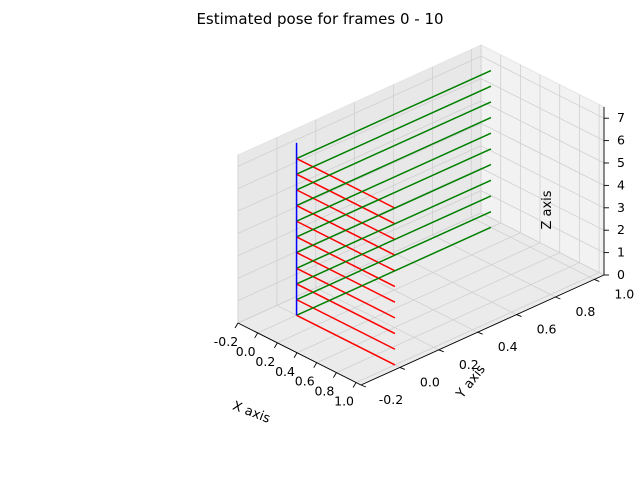  I want to click on y-tick-label: 1.0, so click(624, 293).